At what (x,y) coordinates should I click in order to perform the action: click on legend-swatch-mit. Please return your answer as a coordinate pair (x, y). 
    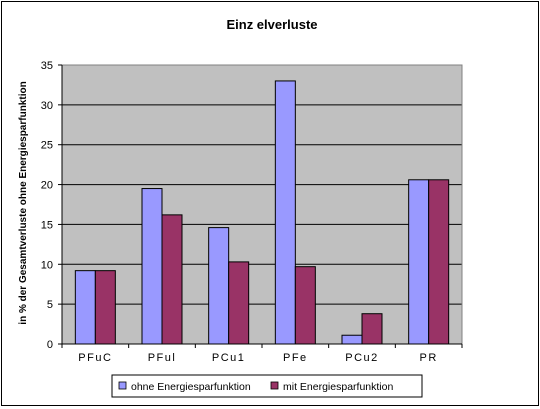
    Looking at the image, I should click on (274, 385).